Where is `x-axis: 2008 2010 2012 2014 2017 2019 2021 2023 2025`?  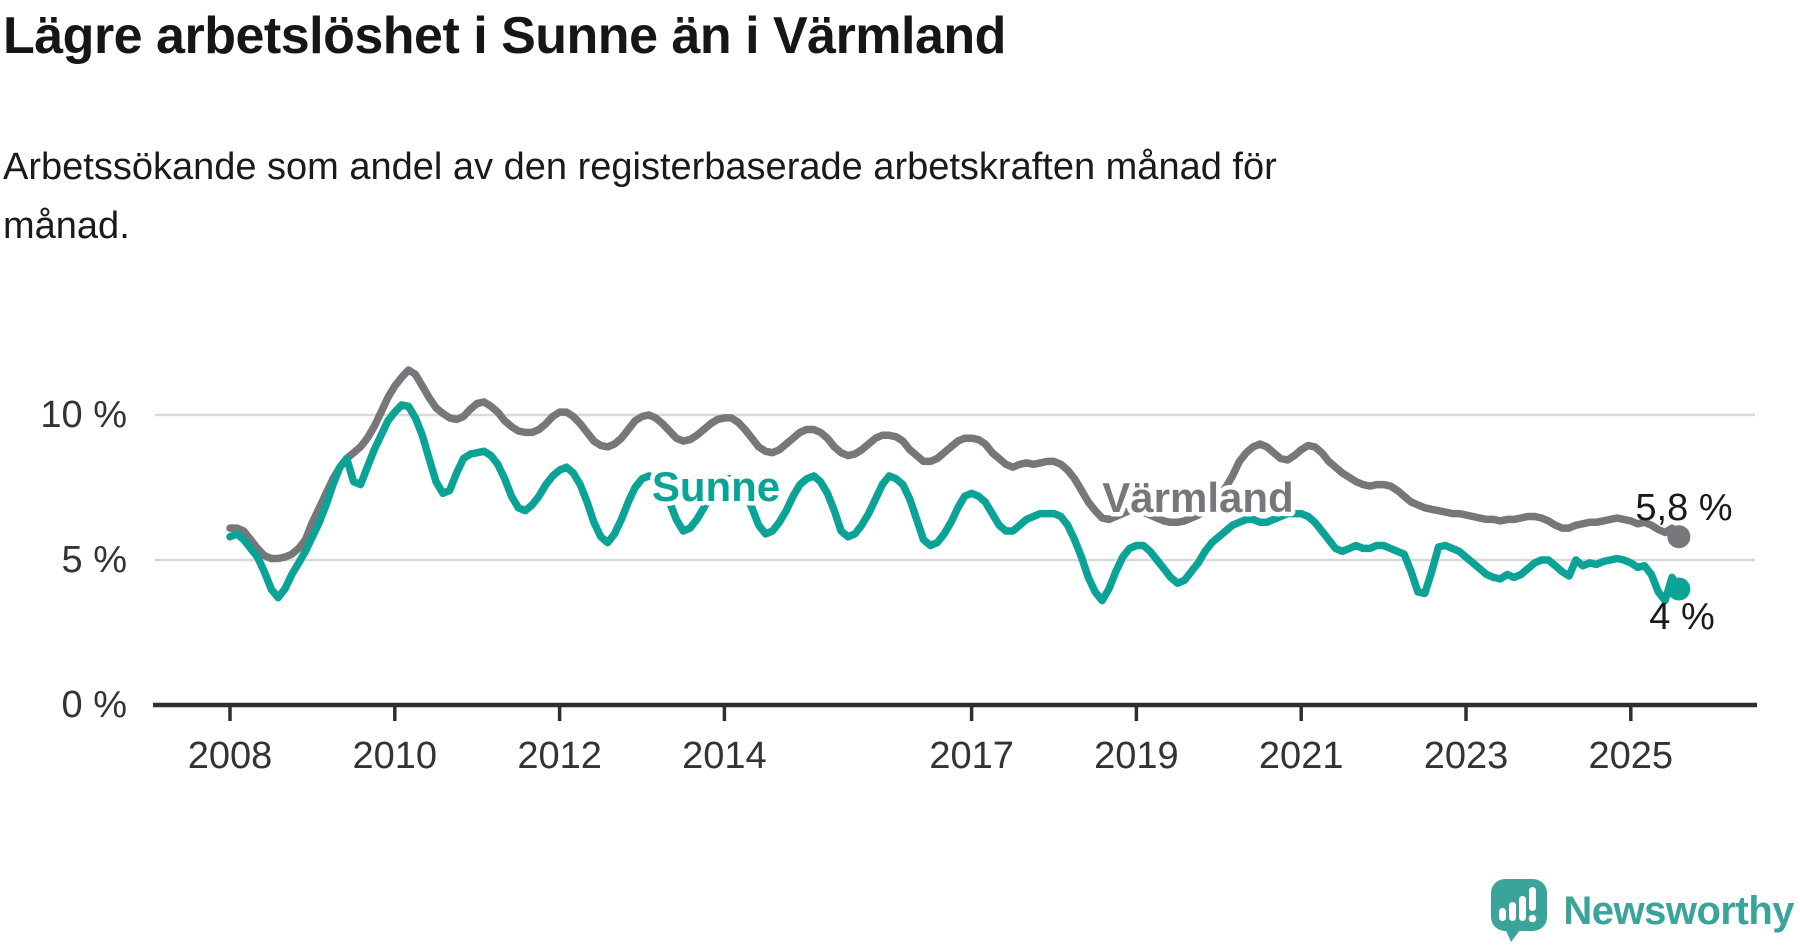
x-axis: 2008 2010 2012 2014 2017 2019 2021 2023 2025 is located at coordinates (955, 739).